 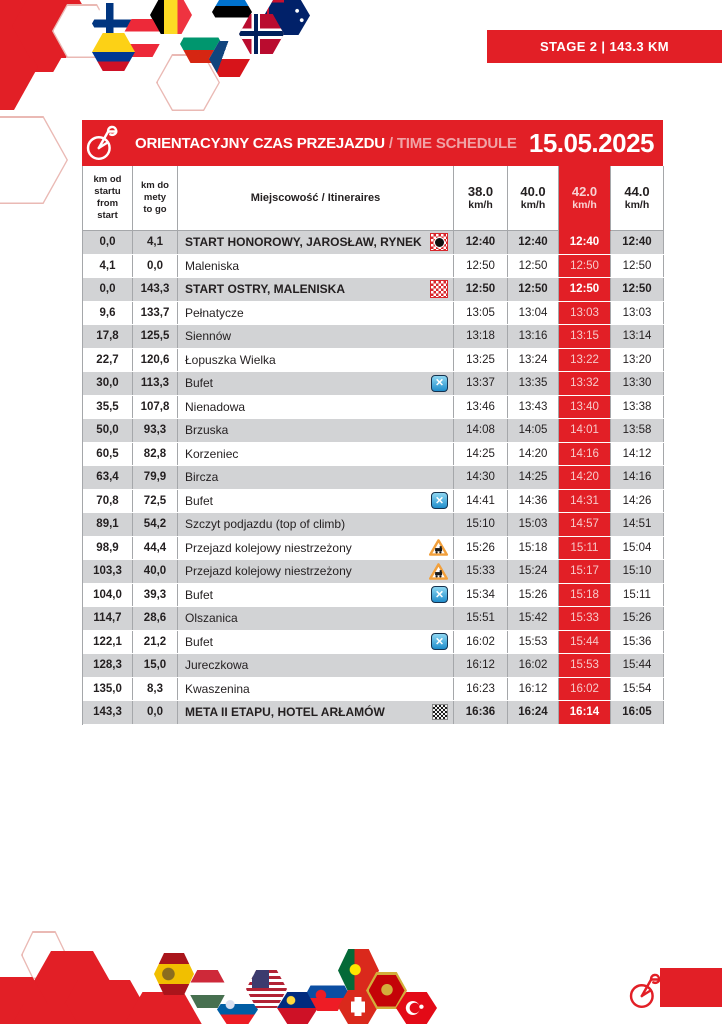 I want to click on time-cell-40: 15:24, so click(x=533, y=571).